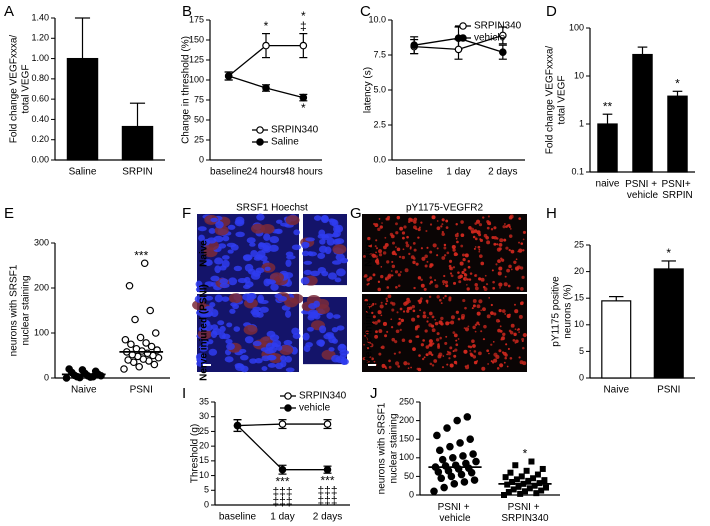  What do you see at coordinates (369, 253) in the screenshot?
I see `row-label: Naive` at bounding box center [369, 253].